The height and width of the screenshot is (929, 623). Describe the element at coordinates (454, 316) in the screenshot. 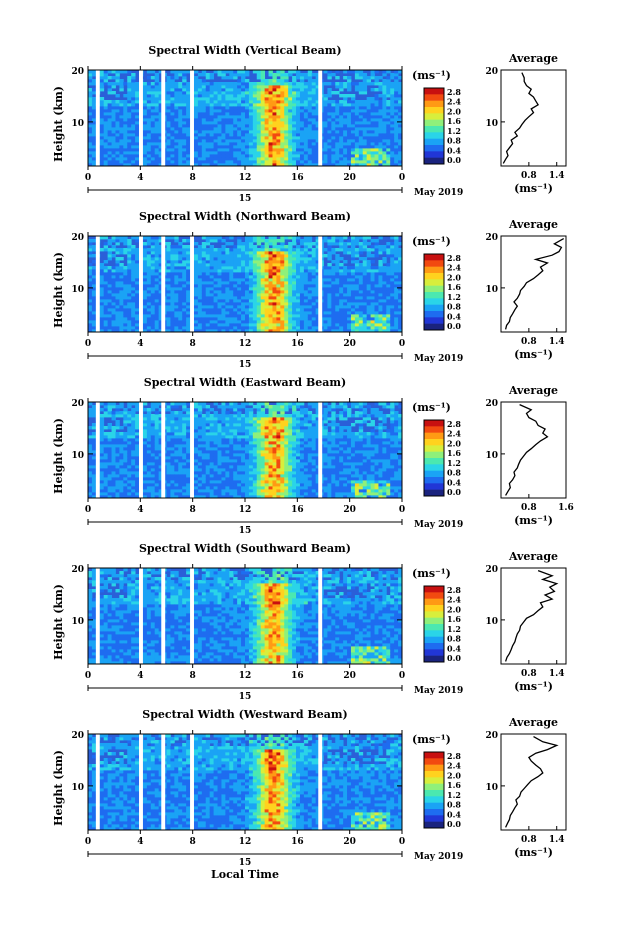

I see `colorbar-tick-label: 0.4` at that location.